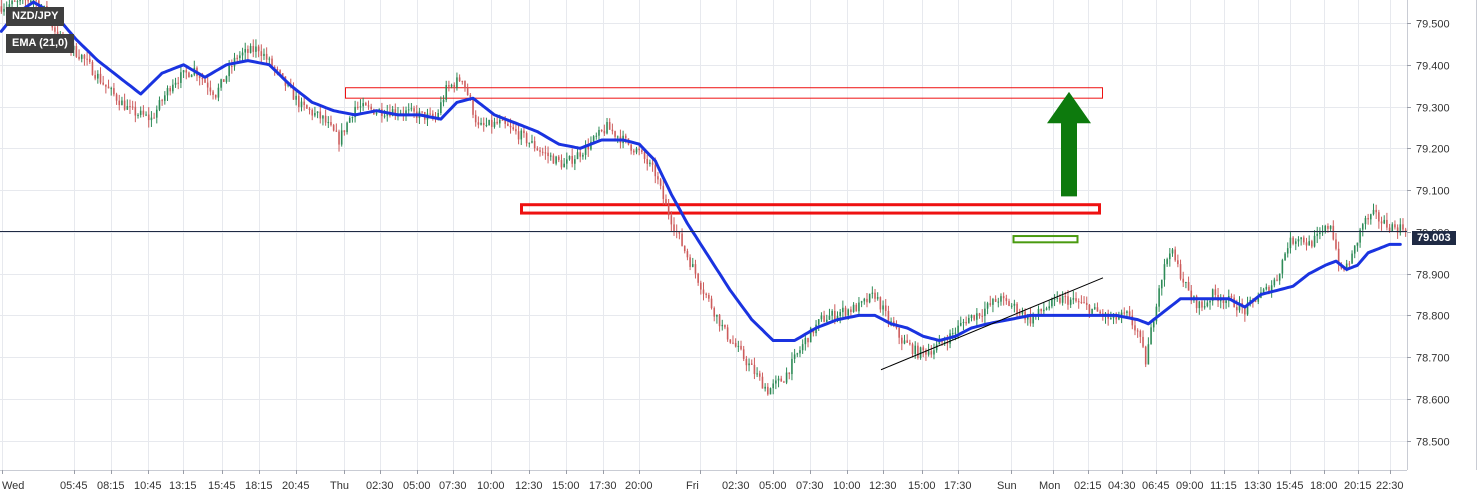 The image size is (1480, 499). I want to click on resistance-zone-lower, so click(810, 209).